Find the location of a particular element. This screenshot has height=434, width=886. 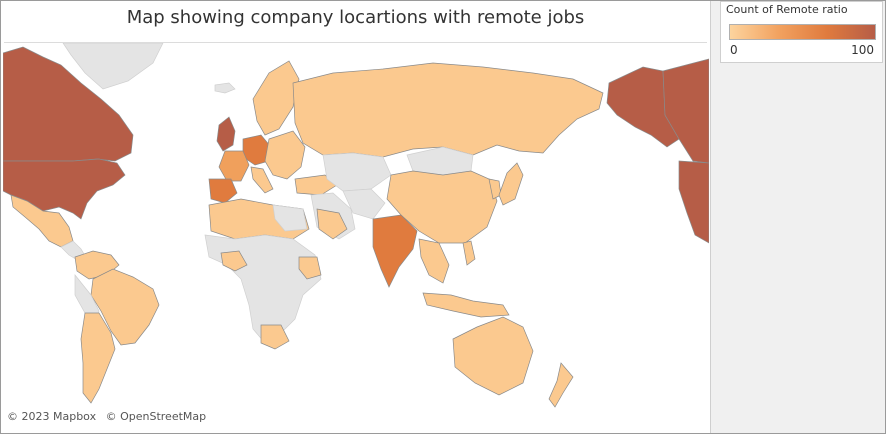

region-brazil is located at coordinates (125, 307).